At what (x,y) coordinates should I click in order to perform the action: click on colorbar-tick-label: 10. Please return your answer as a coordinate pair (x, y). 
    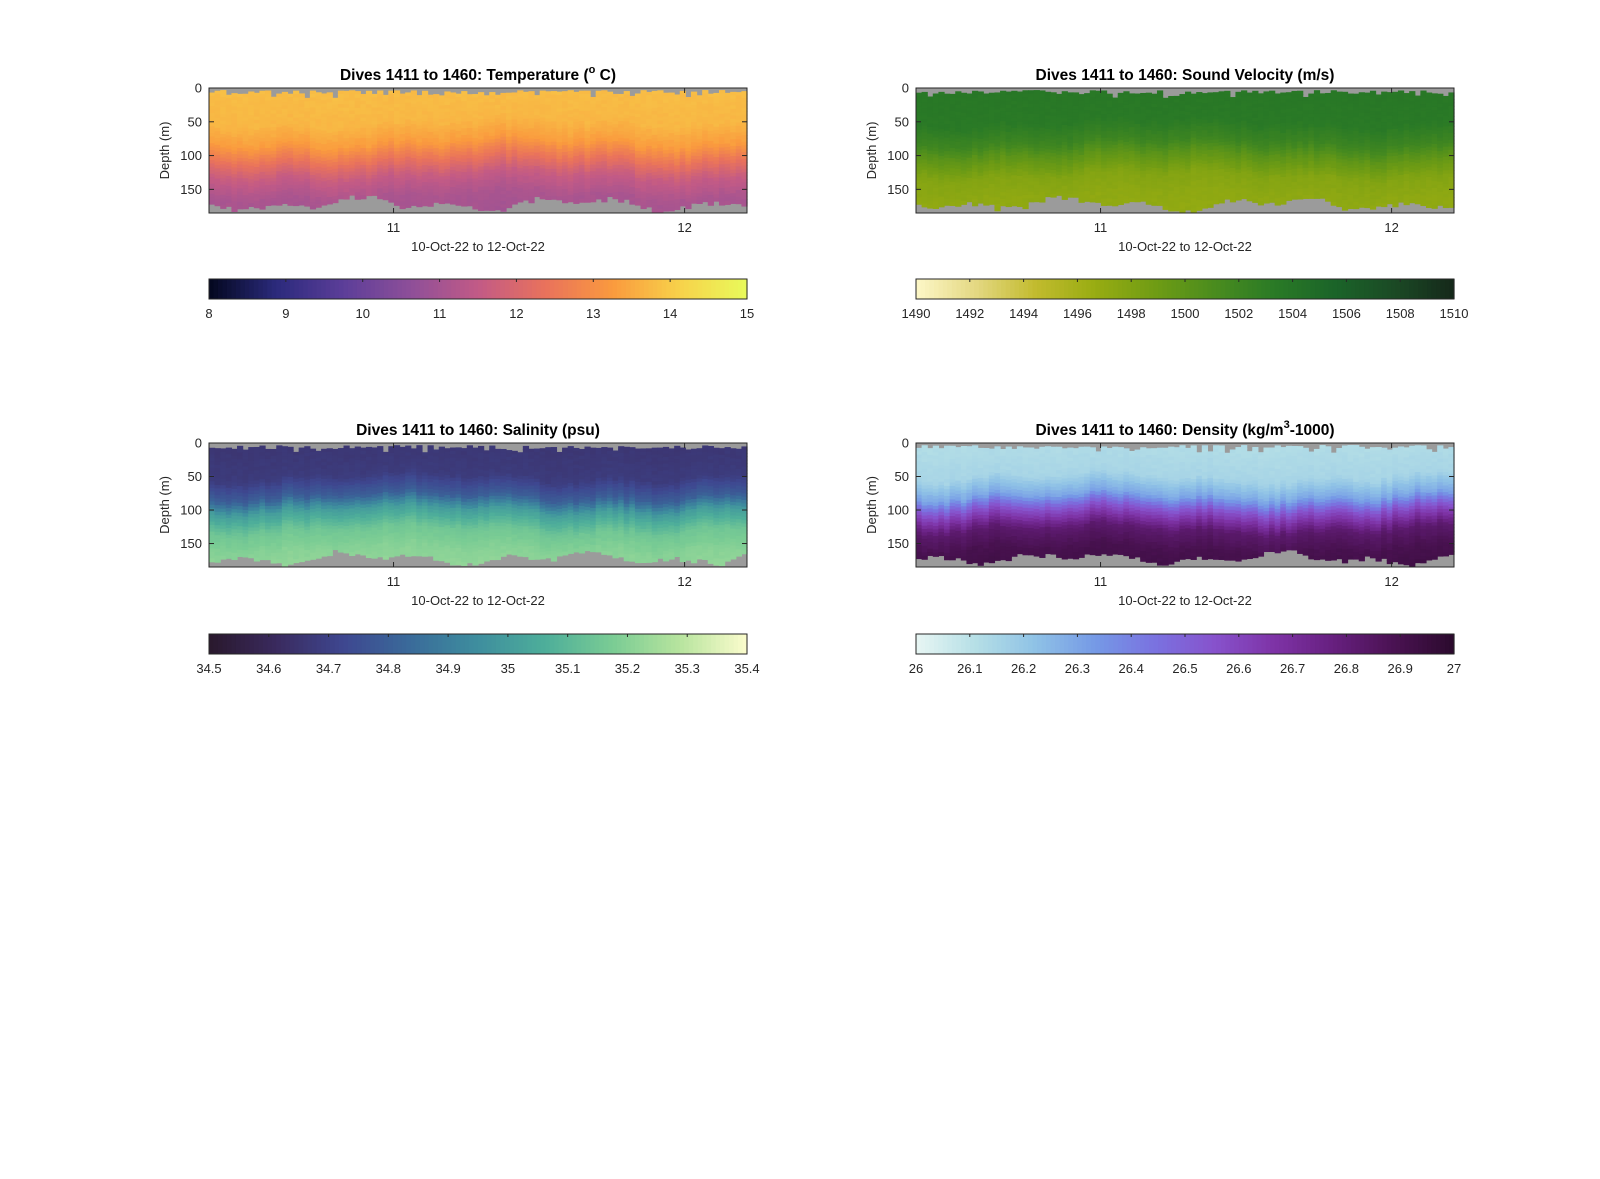
    Looking at the image, I should click on (362, 313).